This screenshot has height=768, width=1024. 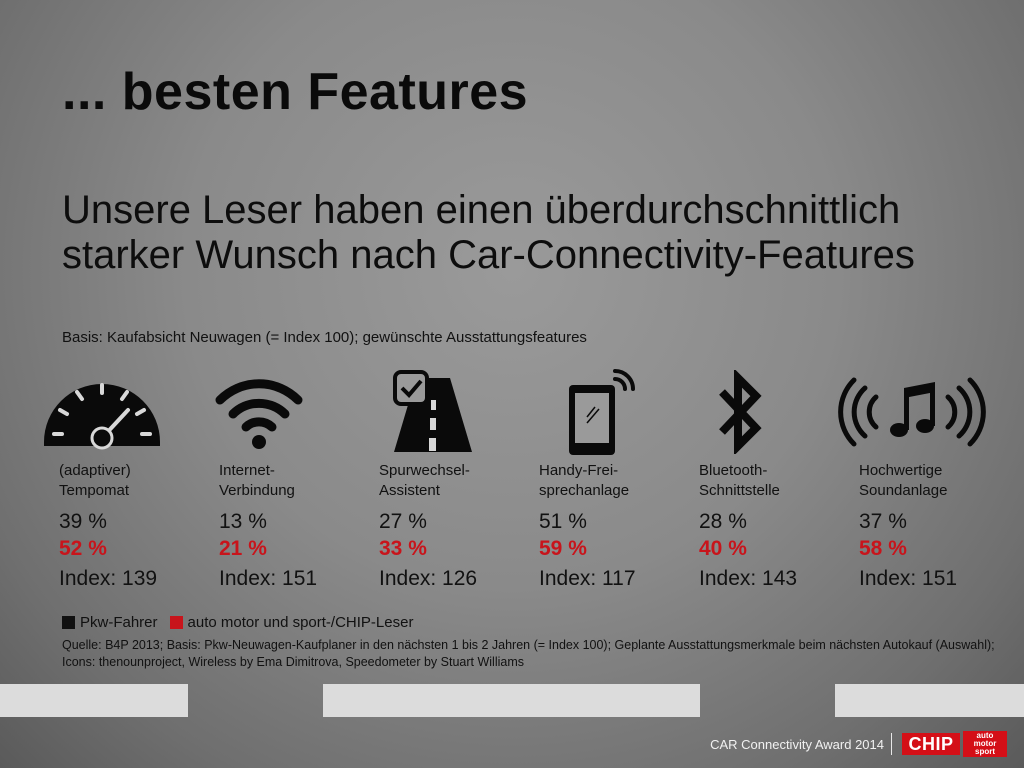 I want to click on phone-icon, so click(x=603, y=412).